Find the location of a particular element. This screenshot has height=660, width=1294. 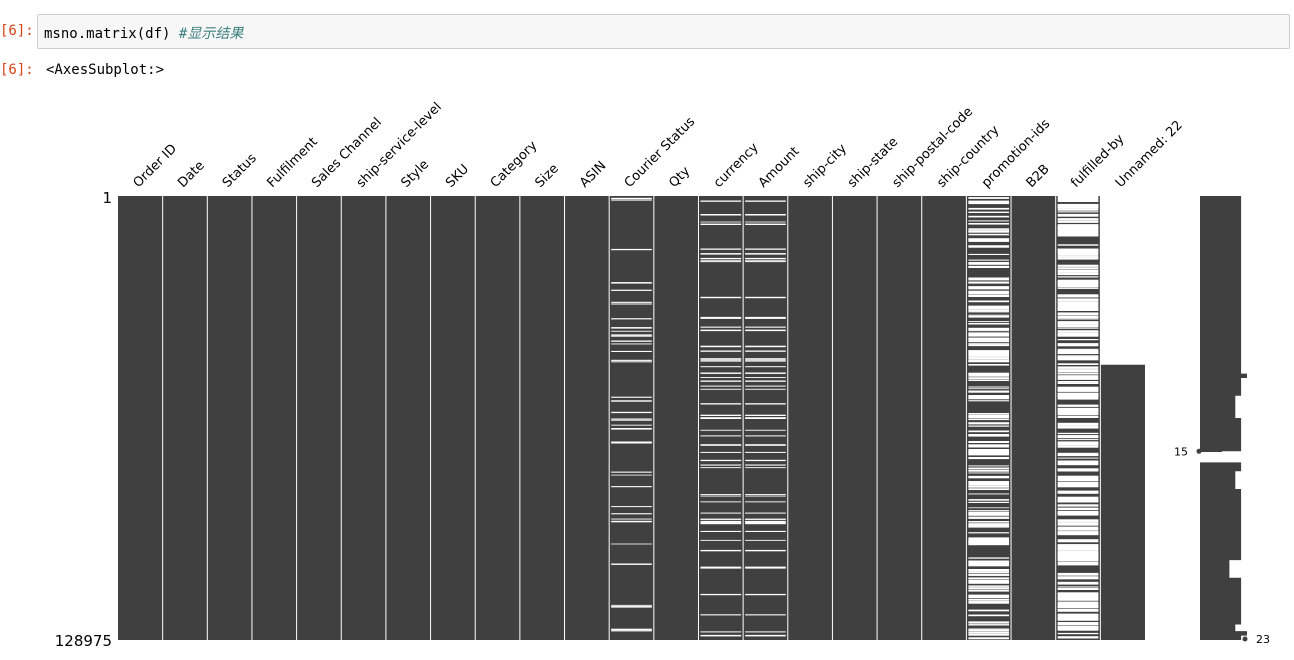

code-comment: #显示结果 is located at coordinates (211, 34).